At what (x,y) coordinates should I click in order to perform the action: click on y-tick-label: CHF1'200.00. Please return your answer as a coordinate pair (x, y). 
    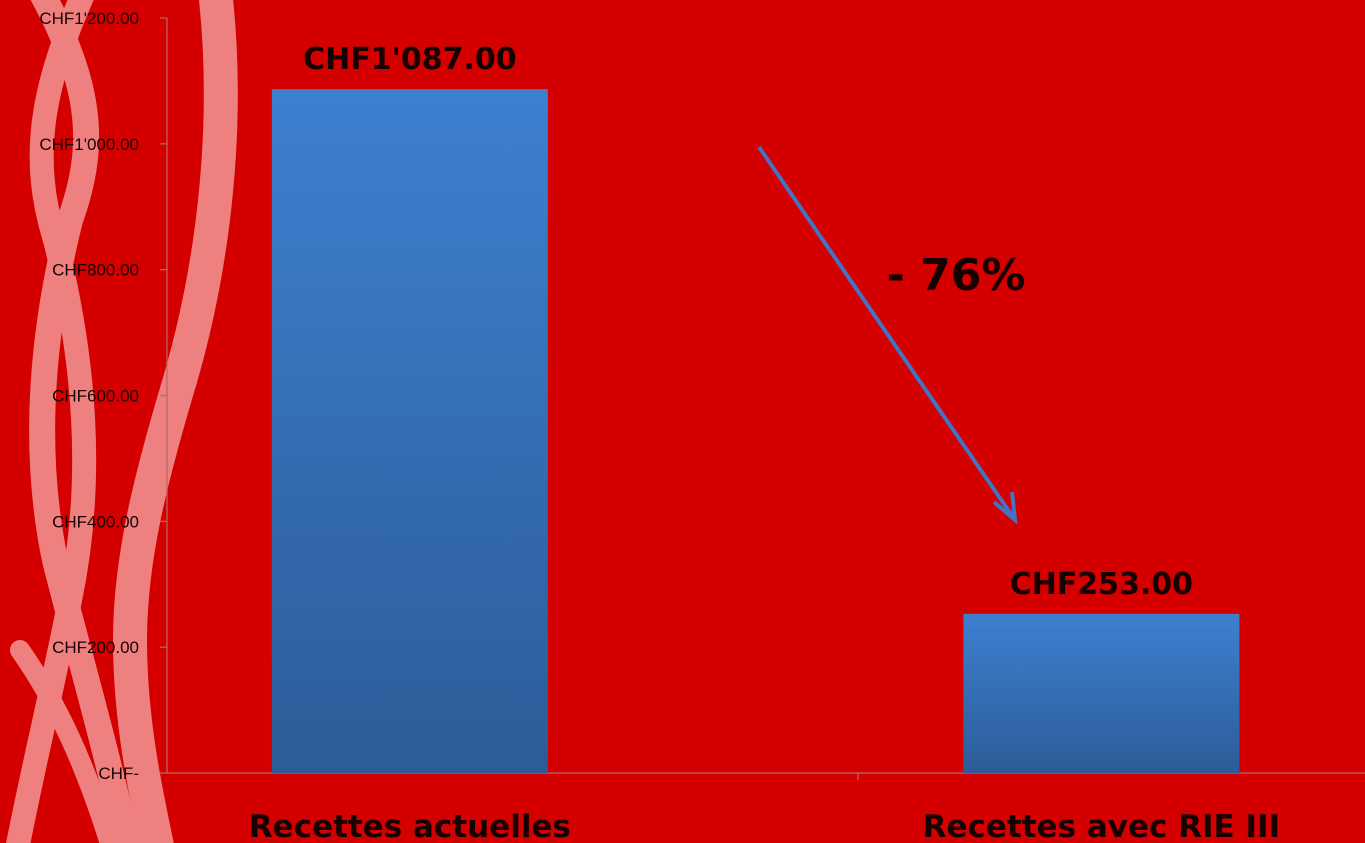
    Looking at the image, I should click on (89, 18).